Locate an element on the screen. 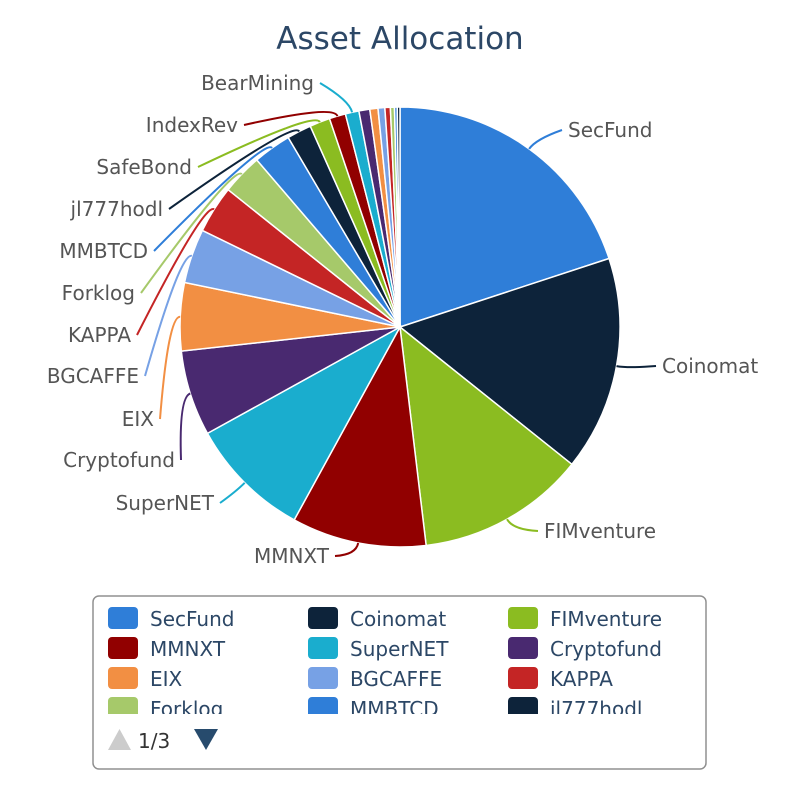 This screenshot has height=800, width=800. slice-label-bgcaffe: BGCAFFE is located at coordinates (93, 376).